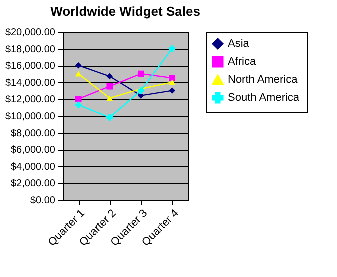 The width and height of the screenshot is (337, 277). Describe the element at coordinates (263, 80) in the screenshot. I see `legend-label: North America` at that location.